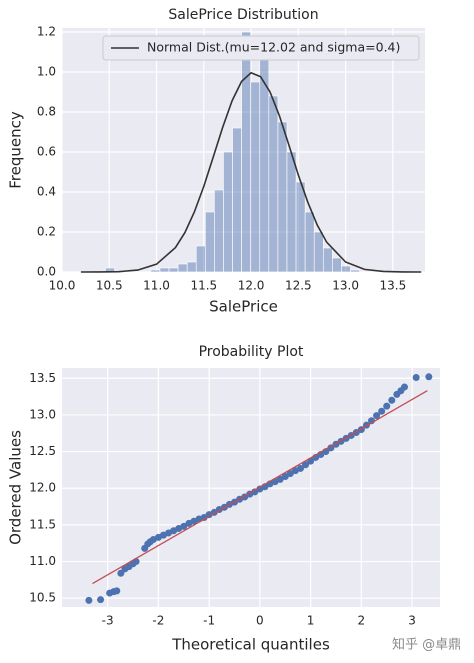 Image resolution: width=474 pixels, height=663 pixels. What do you see at coordinates (393, 286) in the screenshot?
I see `x-tick-label: 13.5` at bounding box center [393, 286].